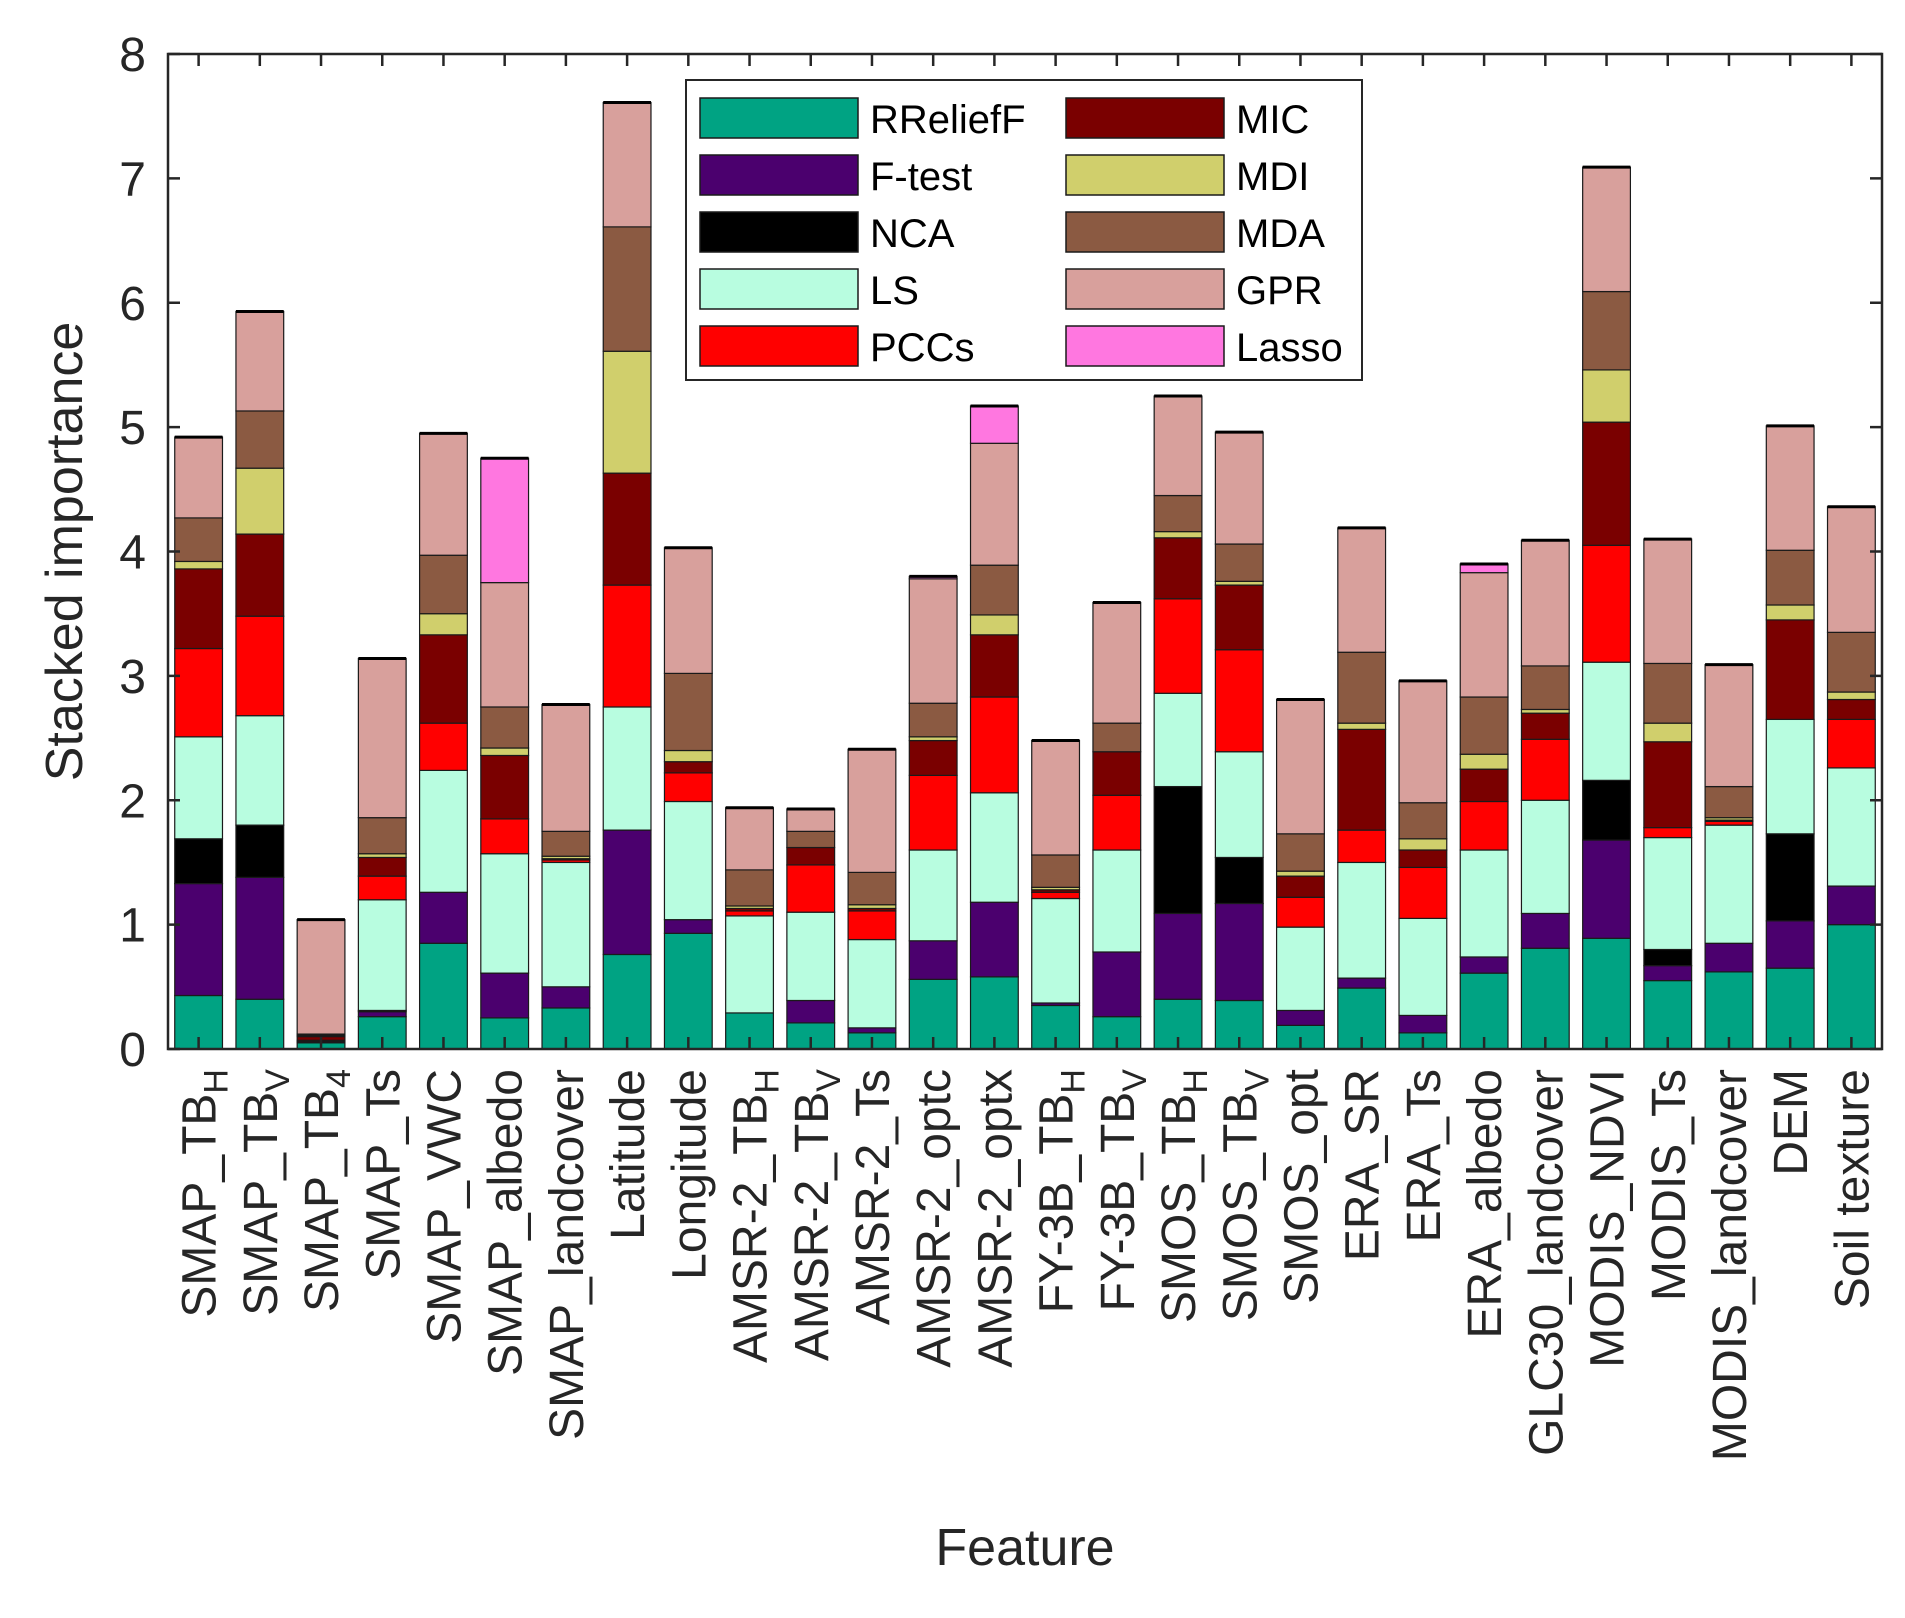 The image size is (1905, 1618). What do you see at coordinates (266, 1192) in the screenshot?
I see `x-tick-label: SMAP_TBV` at bounding box center [266, 1192].